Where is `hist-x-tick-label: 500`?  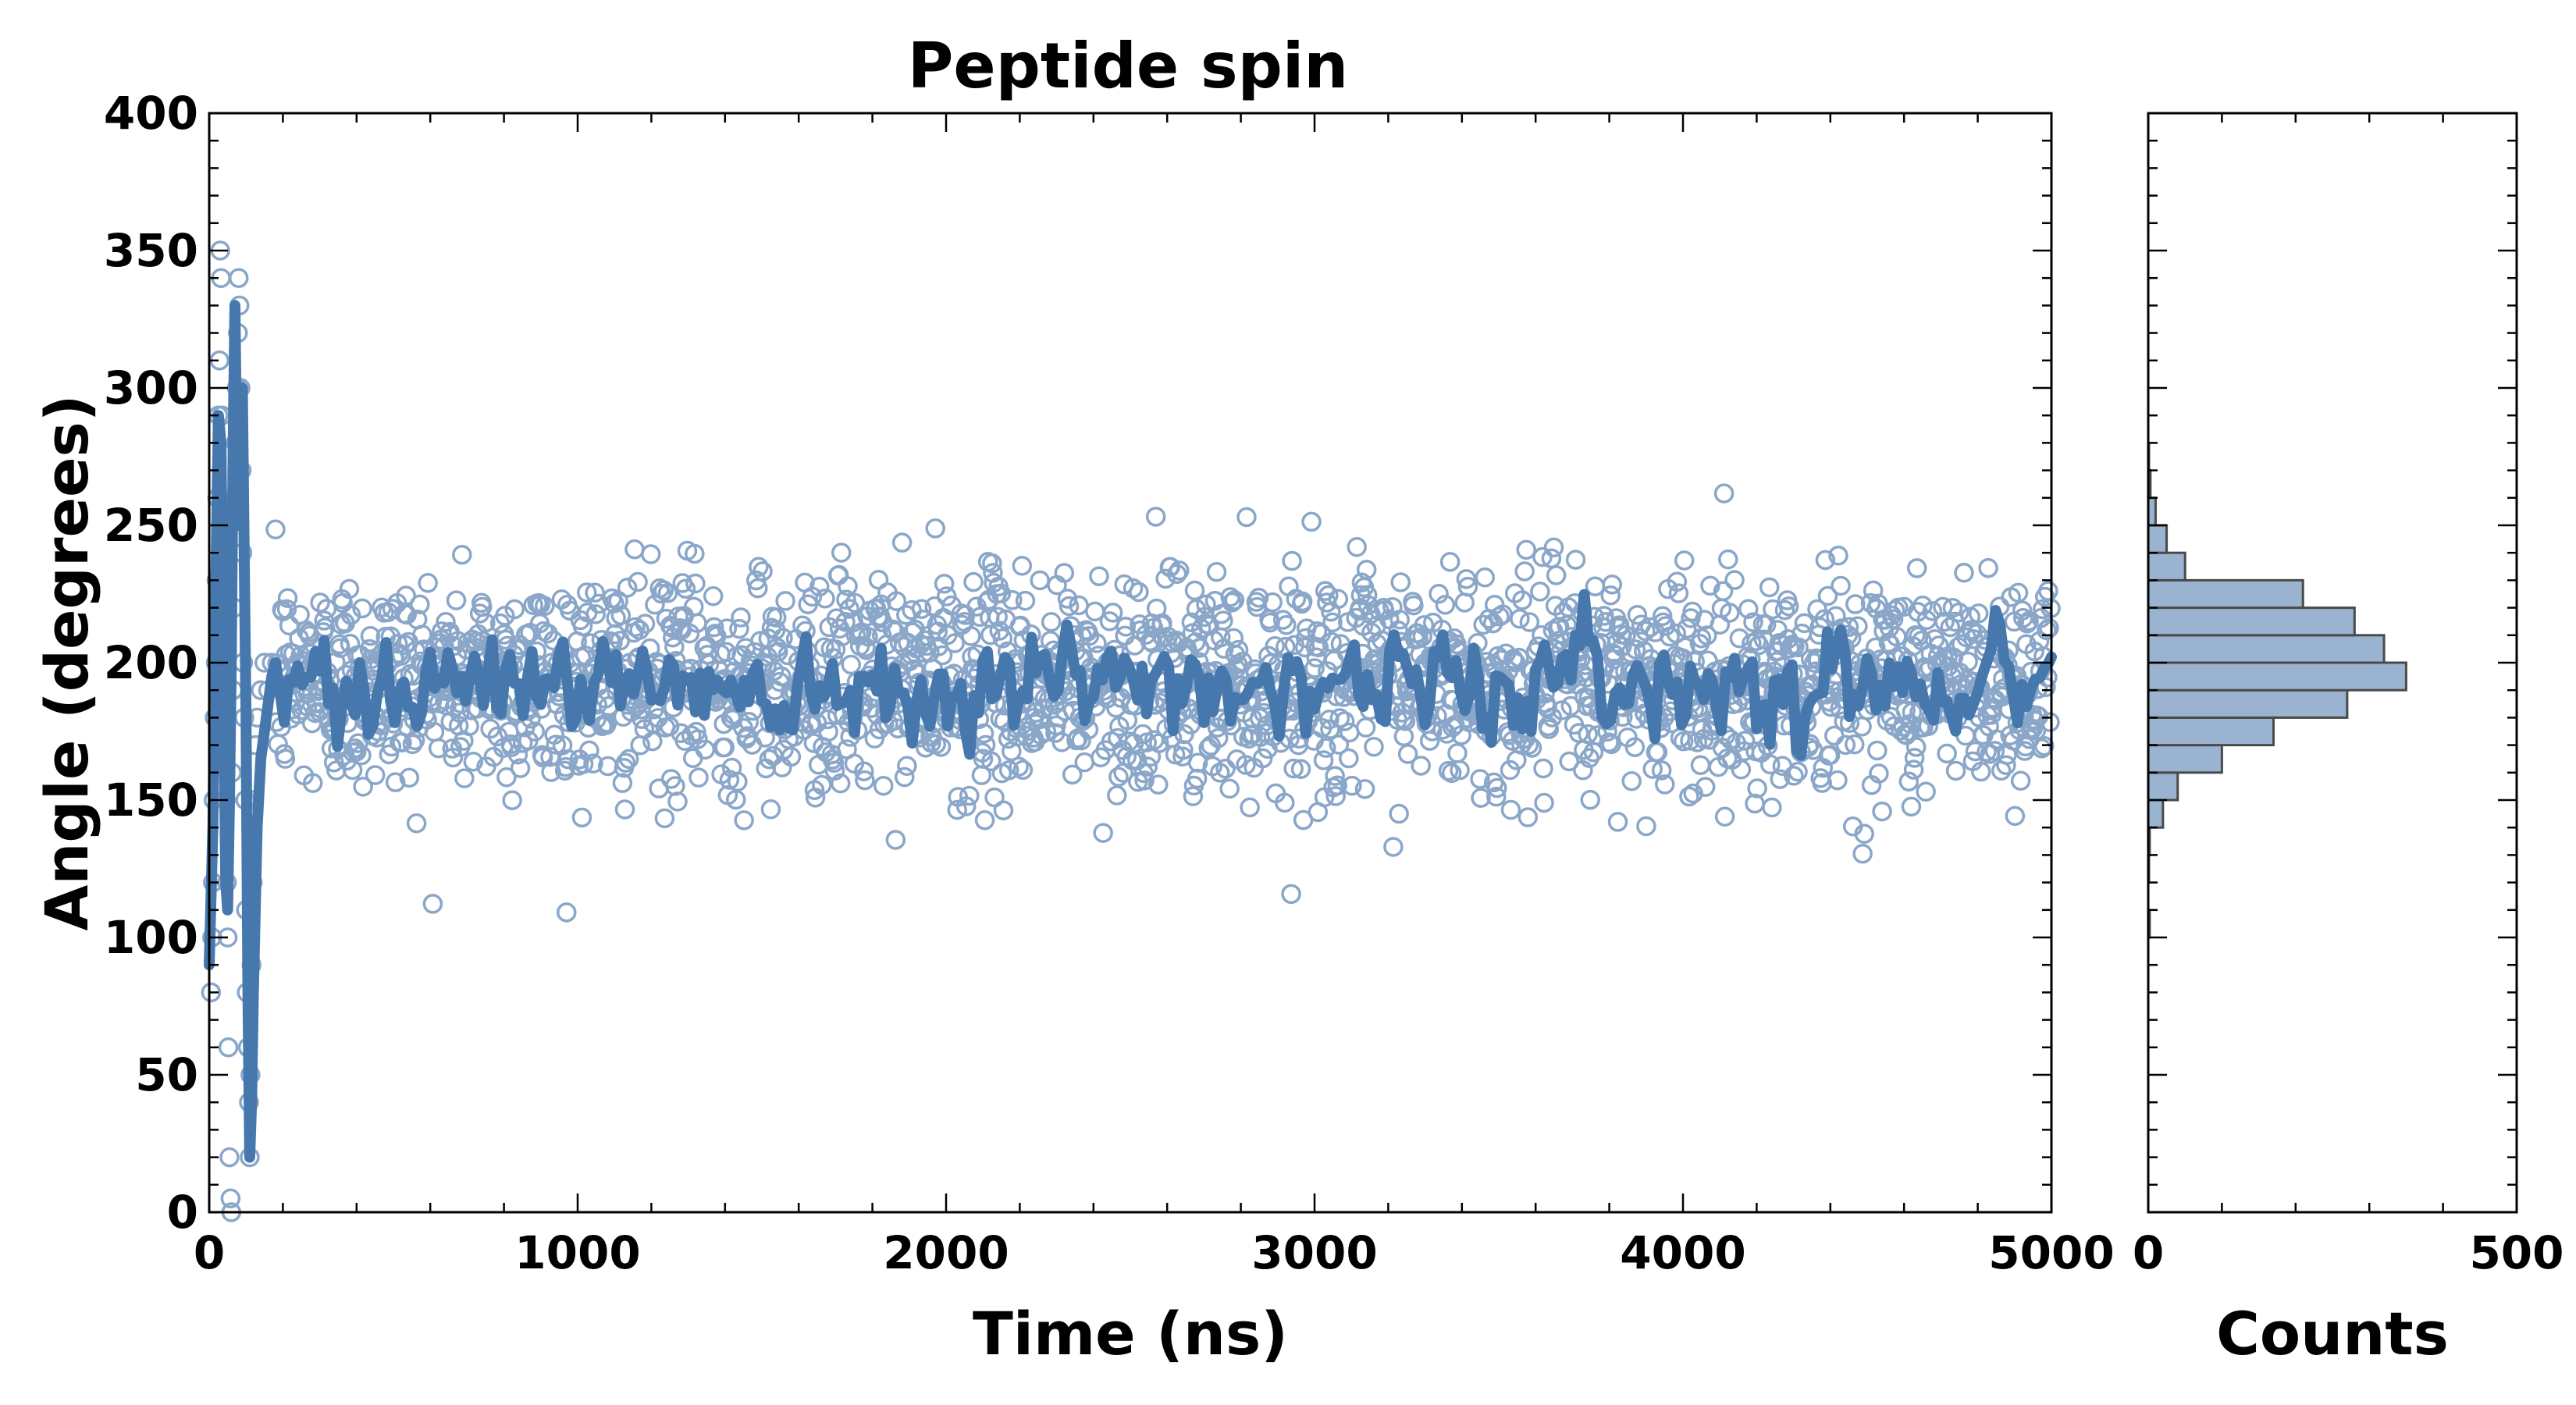 hist-x-tick-label: 500 is located at coordinates (2516, 1252).